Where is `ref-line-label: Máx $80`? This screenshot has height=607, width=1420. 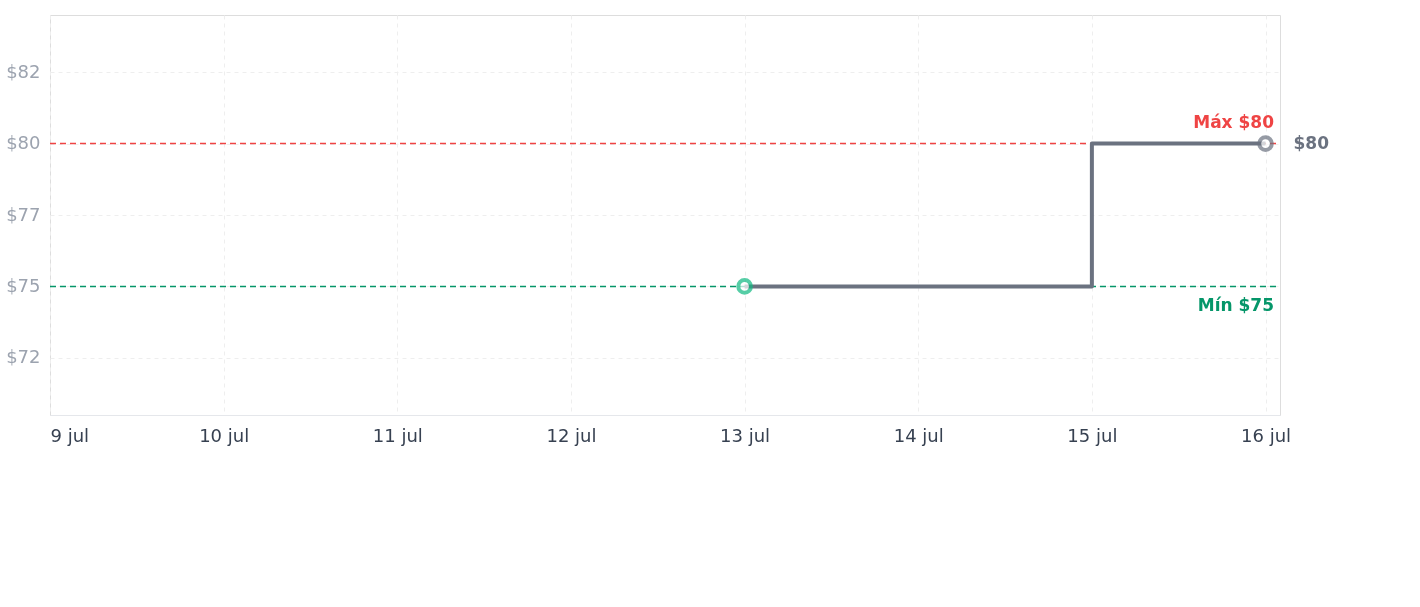 ref-line-label: Máx $80 is located at coordinates (1234, 121).